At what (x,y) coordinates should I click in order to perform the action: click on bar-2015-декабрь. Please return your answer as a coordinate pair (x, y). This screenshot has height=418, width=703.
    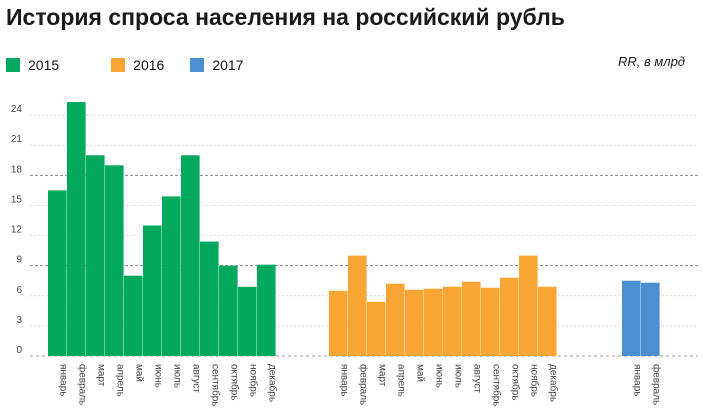
    Looking at the image, I should click on (266, 310).